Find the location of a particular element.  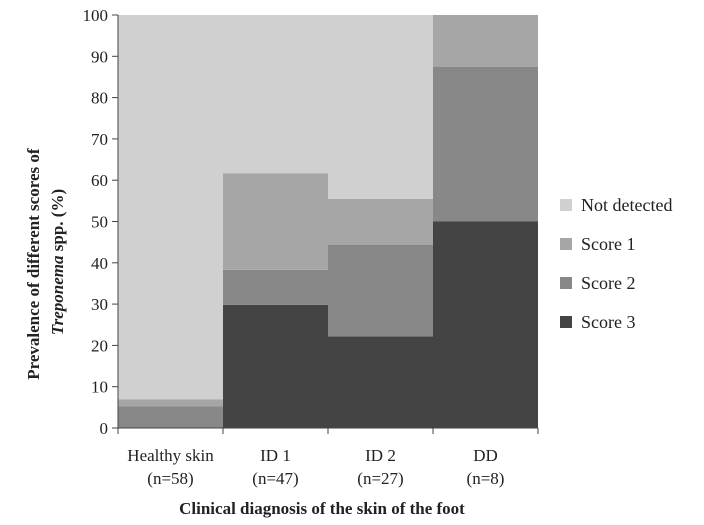

y-tick-label: 80 is located at coordinates (99, 98).